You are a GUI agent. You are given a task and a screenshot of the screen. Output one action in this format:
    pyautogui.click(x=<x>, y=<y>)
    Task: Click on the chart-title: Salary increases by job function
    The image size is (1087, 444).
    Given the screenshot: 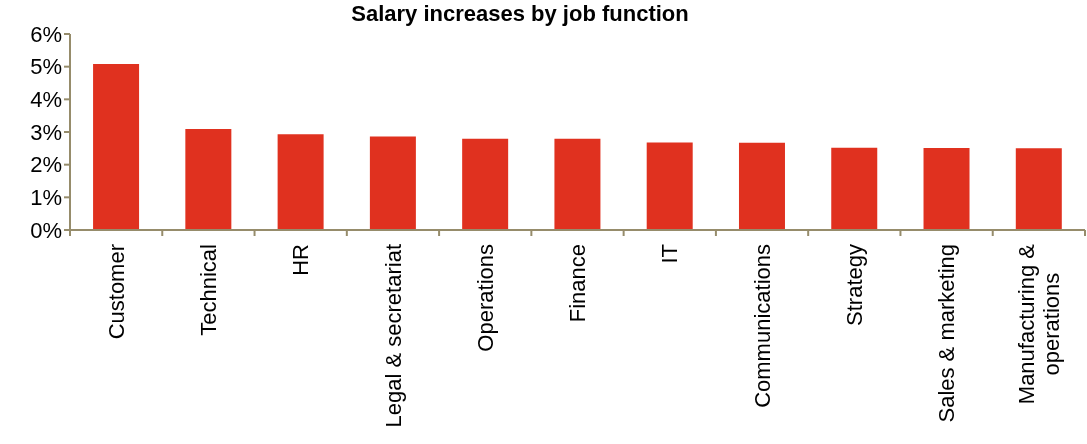 What is the action you would take?
    pyautogui.click(x=520, y=13)
    